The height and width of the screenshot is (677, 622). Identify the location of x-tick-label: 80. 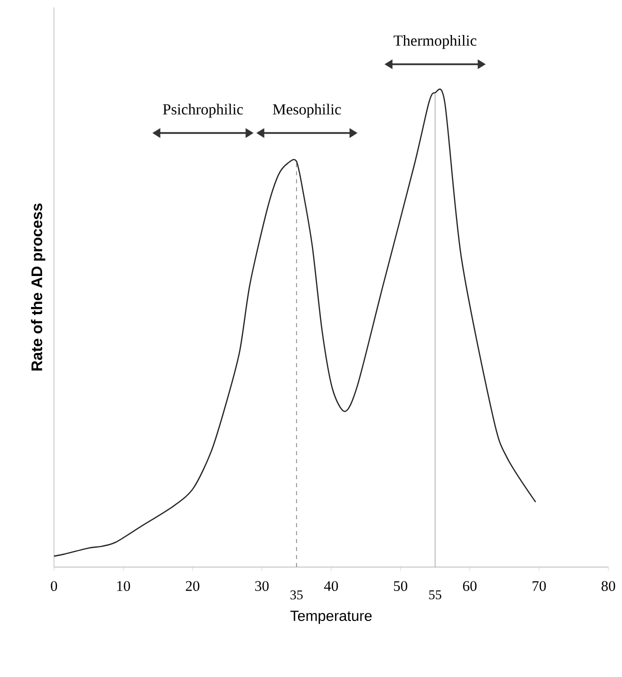
(608, 586).